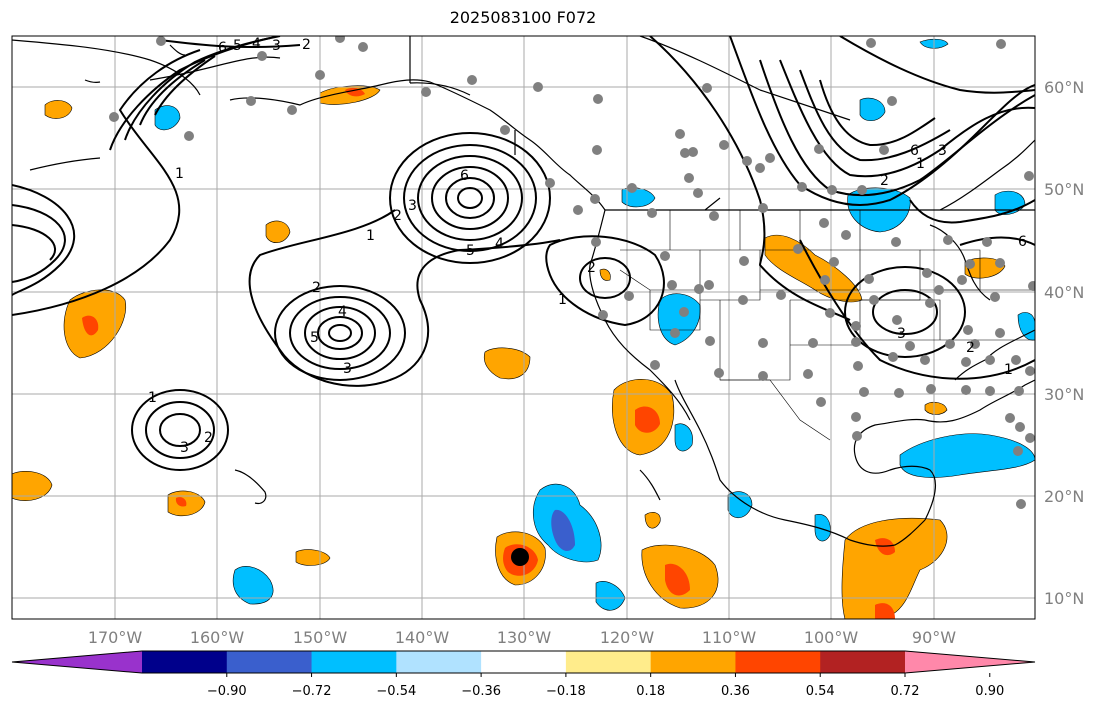 The width and height of the screenshot is (1105, 712). I want to click on longitude-label: 130°W, so click(524, 637).